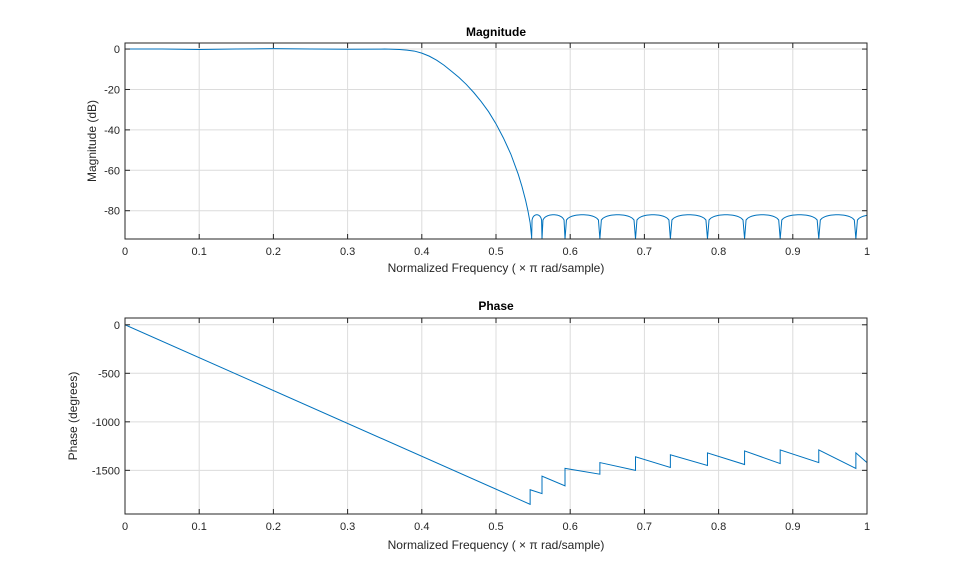 The image size is (959, 577). What do you see at coordinates (421, 252) in the screenshot?
I see `magnitude-xtick-label: 0.4` at bounding box center [421, 252].